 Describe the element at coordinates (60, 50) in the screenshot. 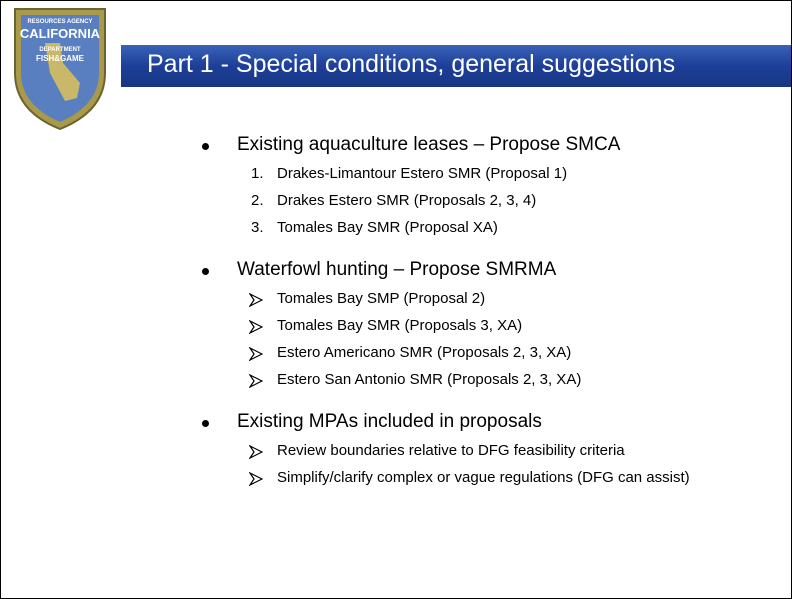

I see `logo-text: DEPARTMENT` at that location.